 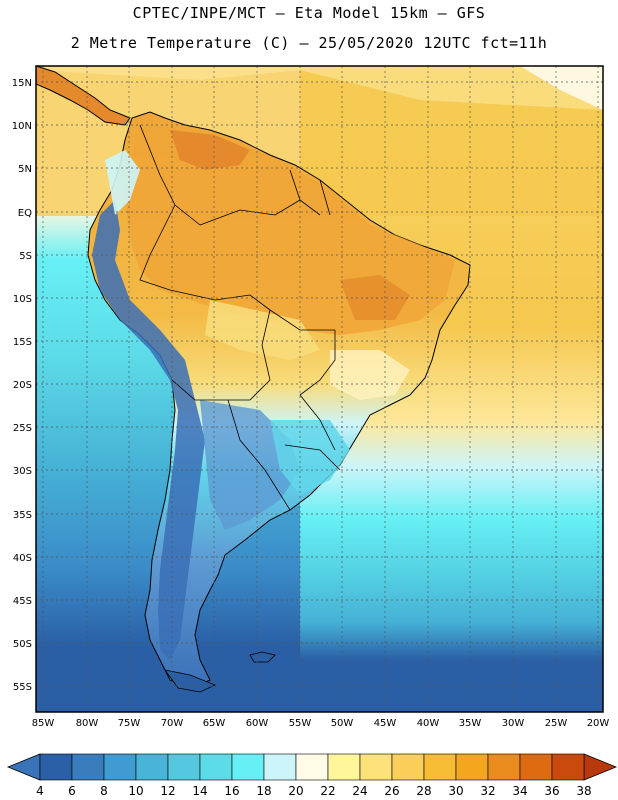 What do you see at coordinates (25, 213) in the screenshot?
I see `lat-tick: EQ` at bounding box center [25, 213].